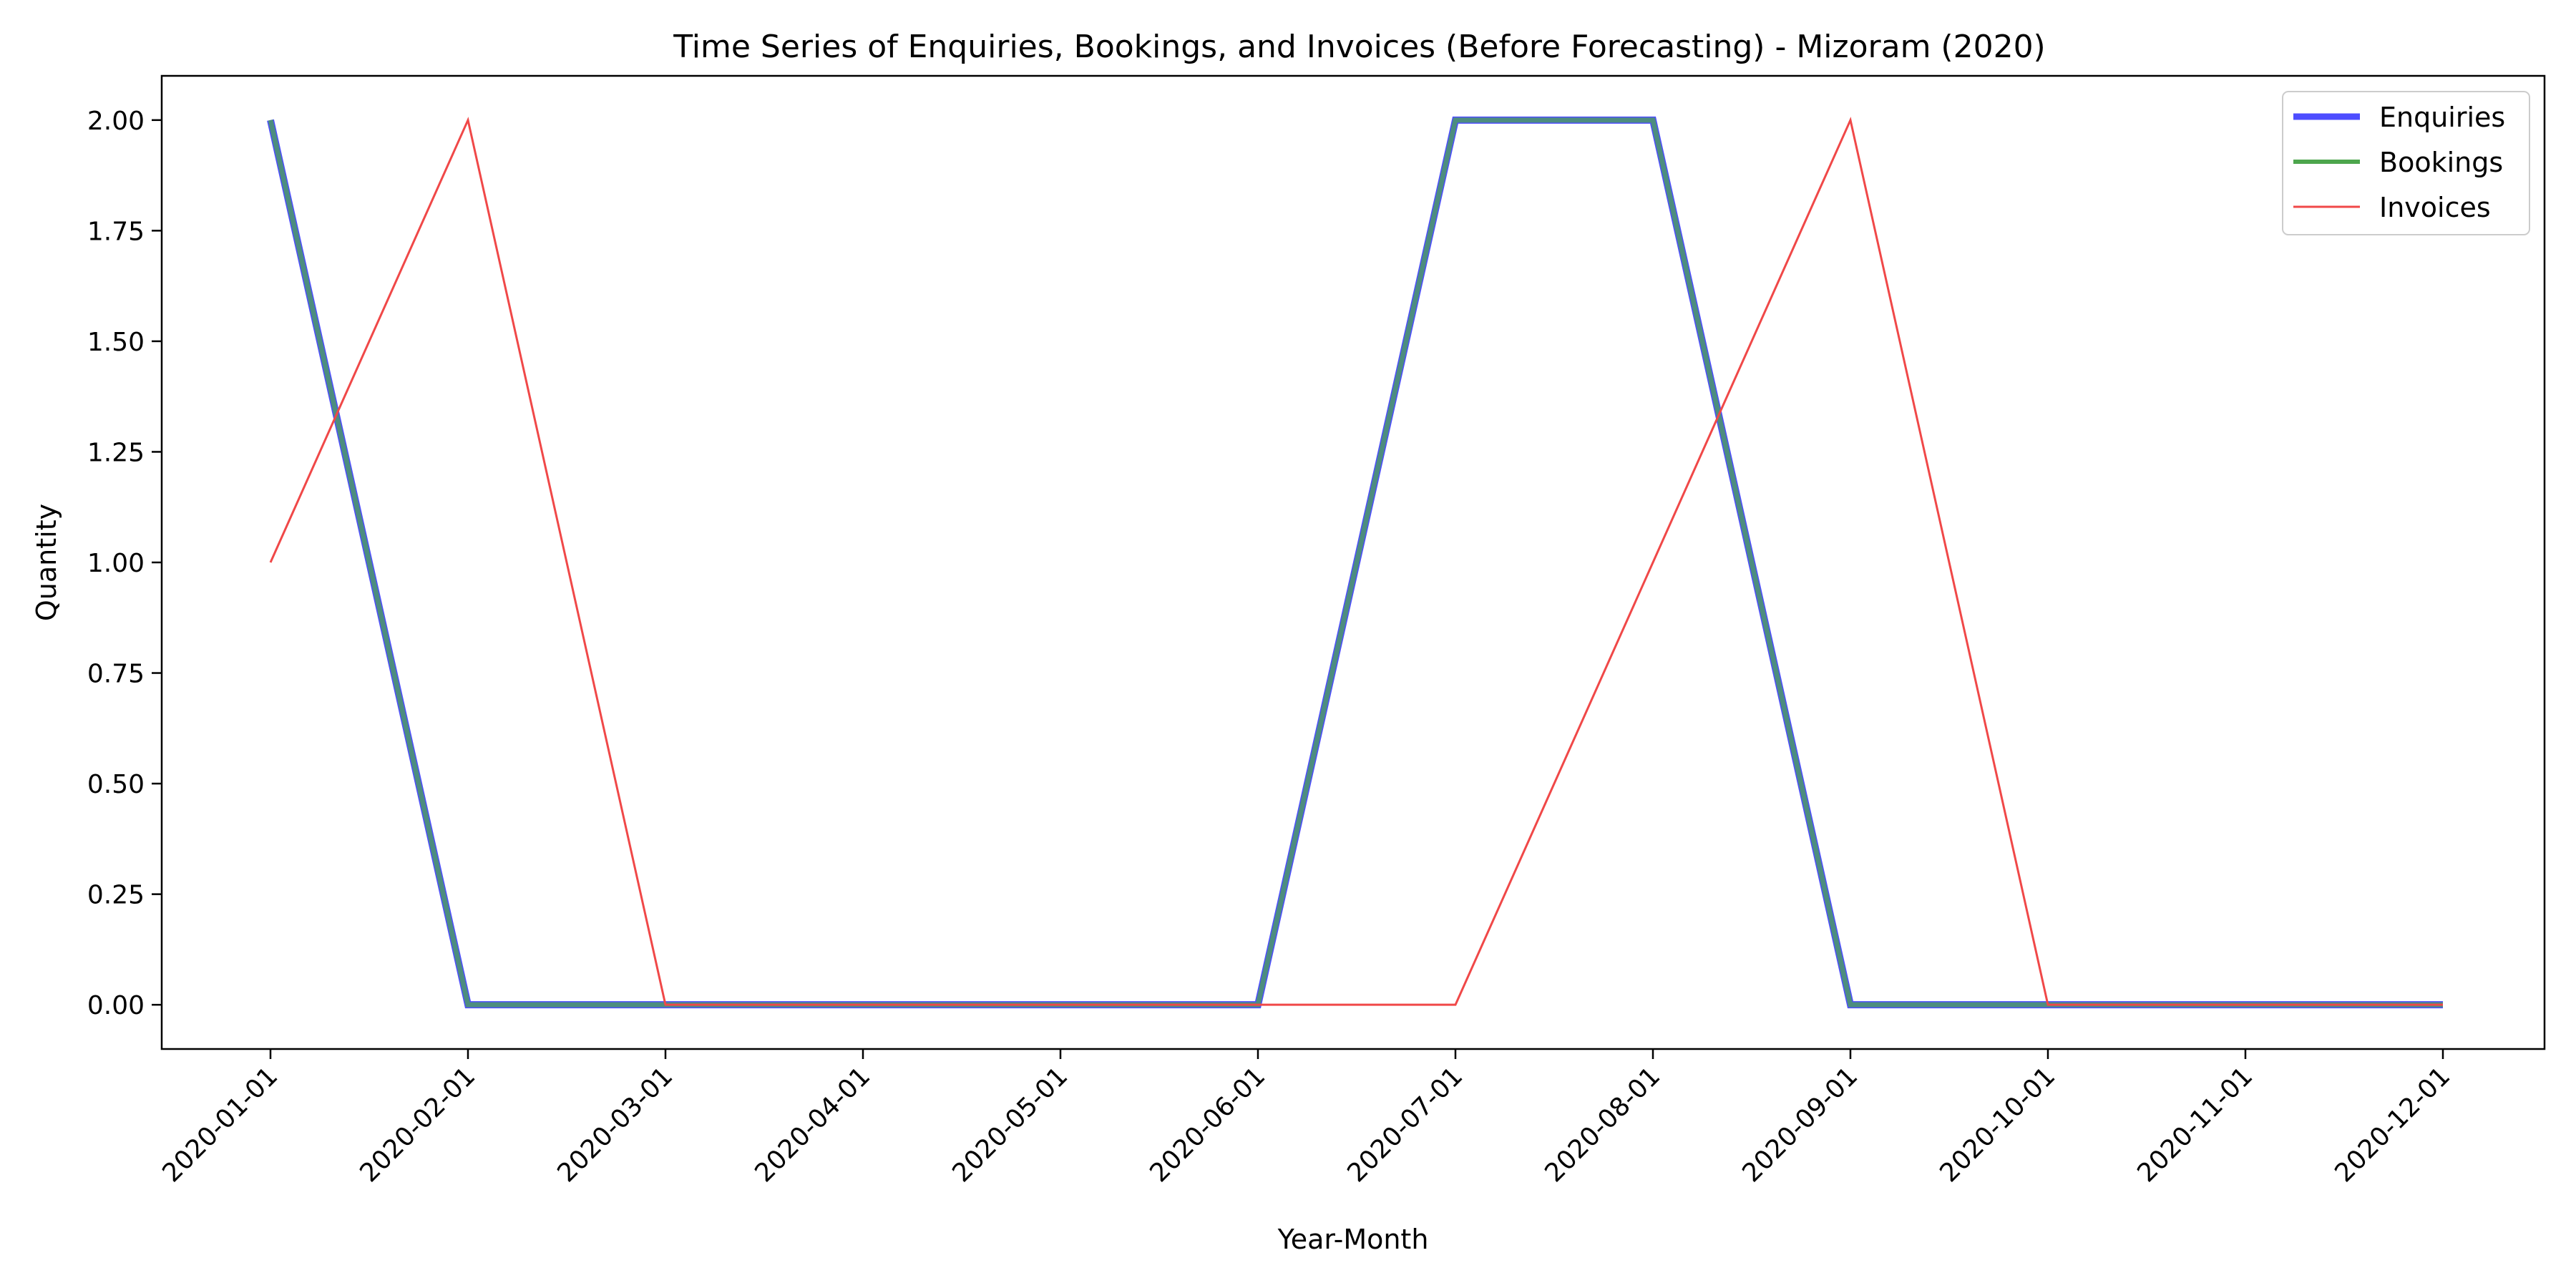  I want to click on y-axis-ticks: 0.00 0.25 0.50 0.75 1.00 1.25 1.50 1.75 2.00, so click(124, 563).